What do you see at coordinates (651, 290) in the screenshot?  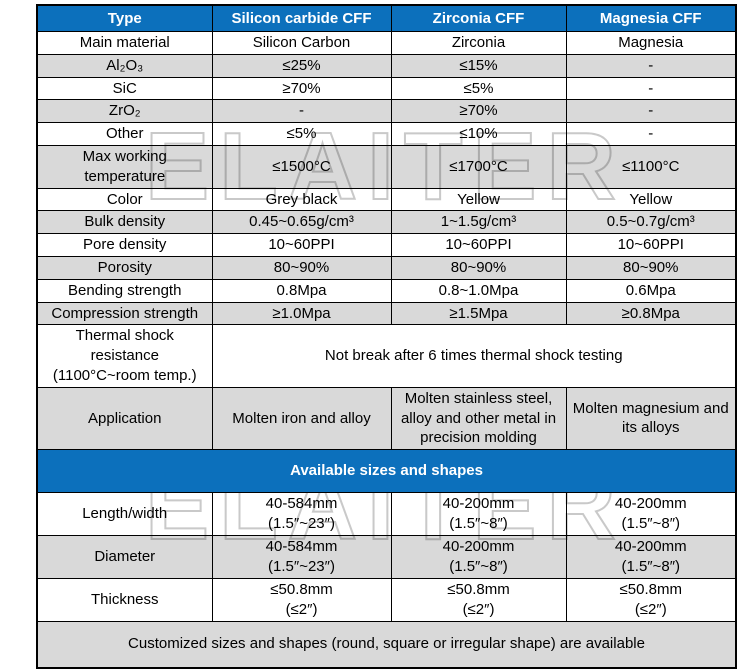 I see `value-cell: 0.6Mpa` at bounding box center [651, 290].